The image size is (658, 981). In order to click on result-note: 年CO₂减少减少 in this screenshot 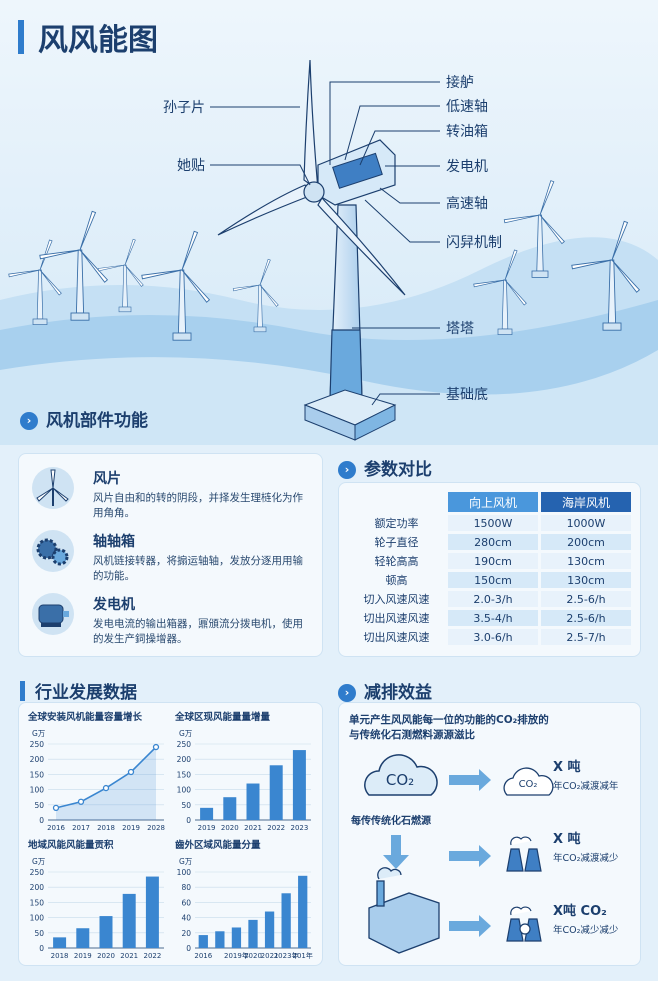, I will do `click(586, 930)`.